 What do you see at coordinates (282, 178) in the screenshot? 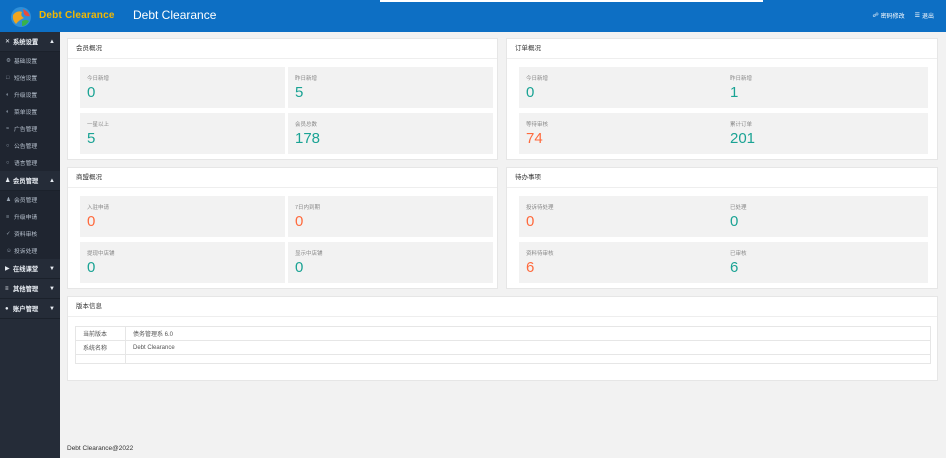
I see `card-title: 商盟概况` at bounding box center [282, 178].